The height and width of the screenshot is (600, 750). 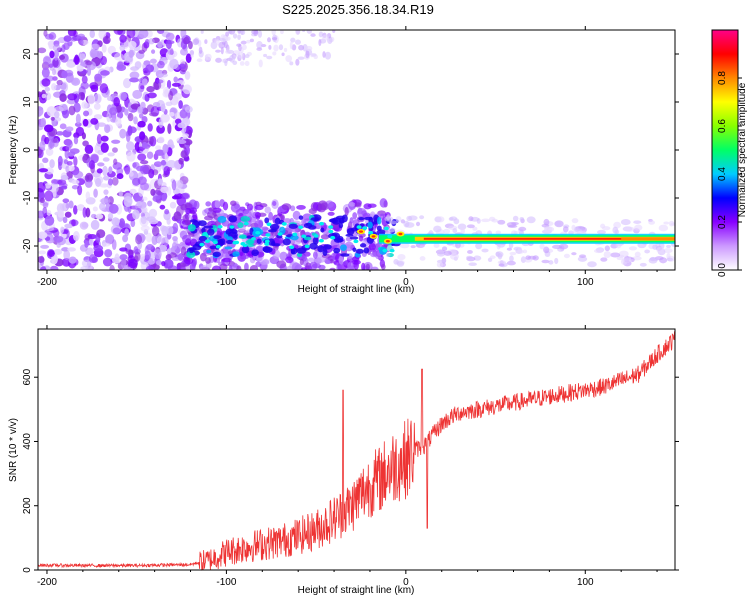 I want to click on track-peak-core, so click(x=360, y=231).